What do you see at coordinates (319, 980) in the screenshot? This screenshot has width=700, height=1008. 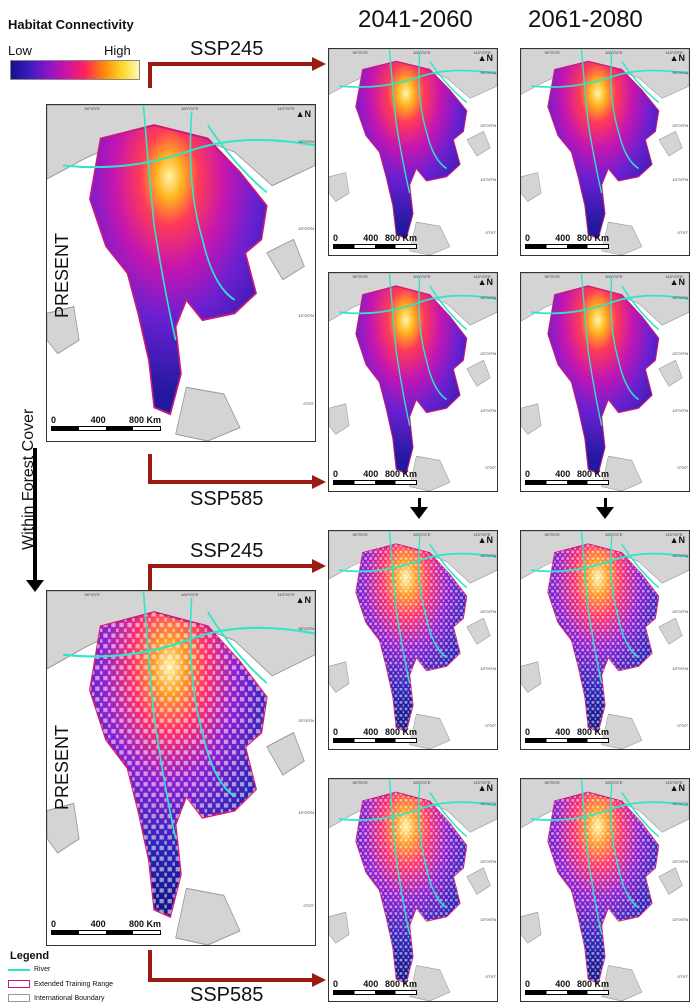 I see `arrow-ssp585-bottom-head` at bounding box center [319, 980].